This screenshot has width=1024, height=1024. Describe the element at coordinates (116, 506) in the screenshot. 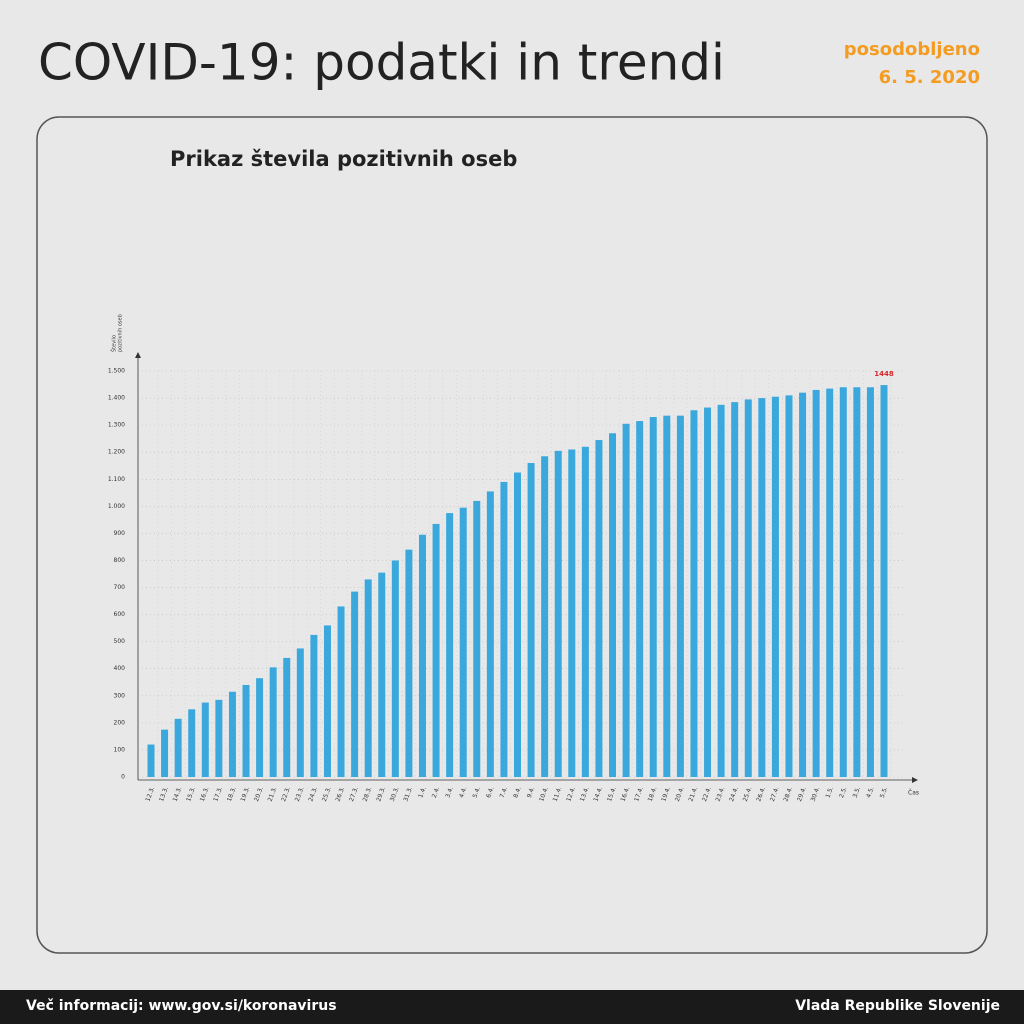

I see `y-tick-label: 1.000` at that location.